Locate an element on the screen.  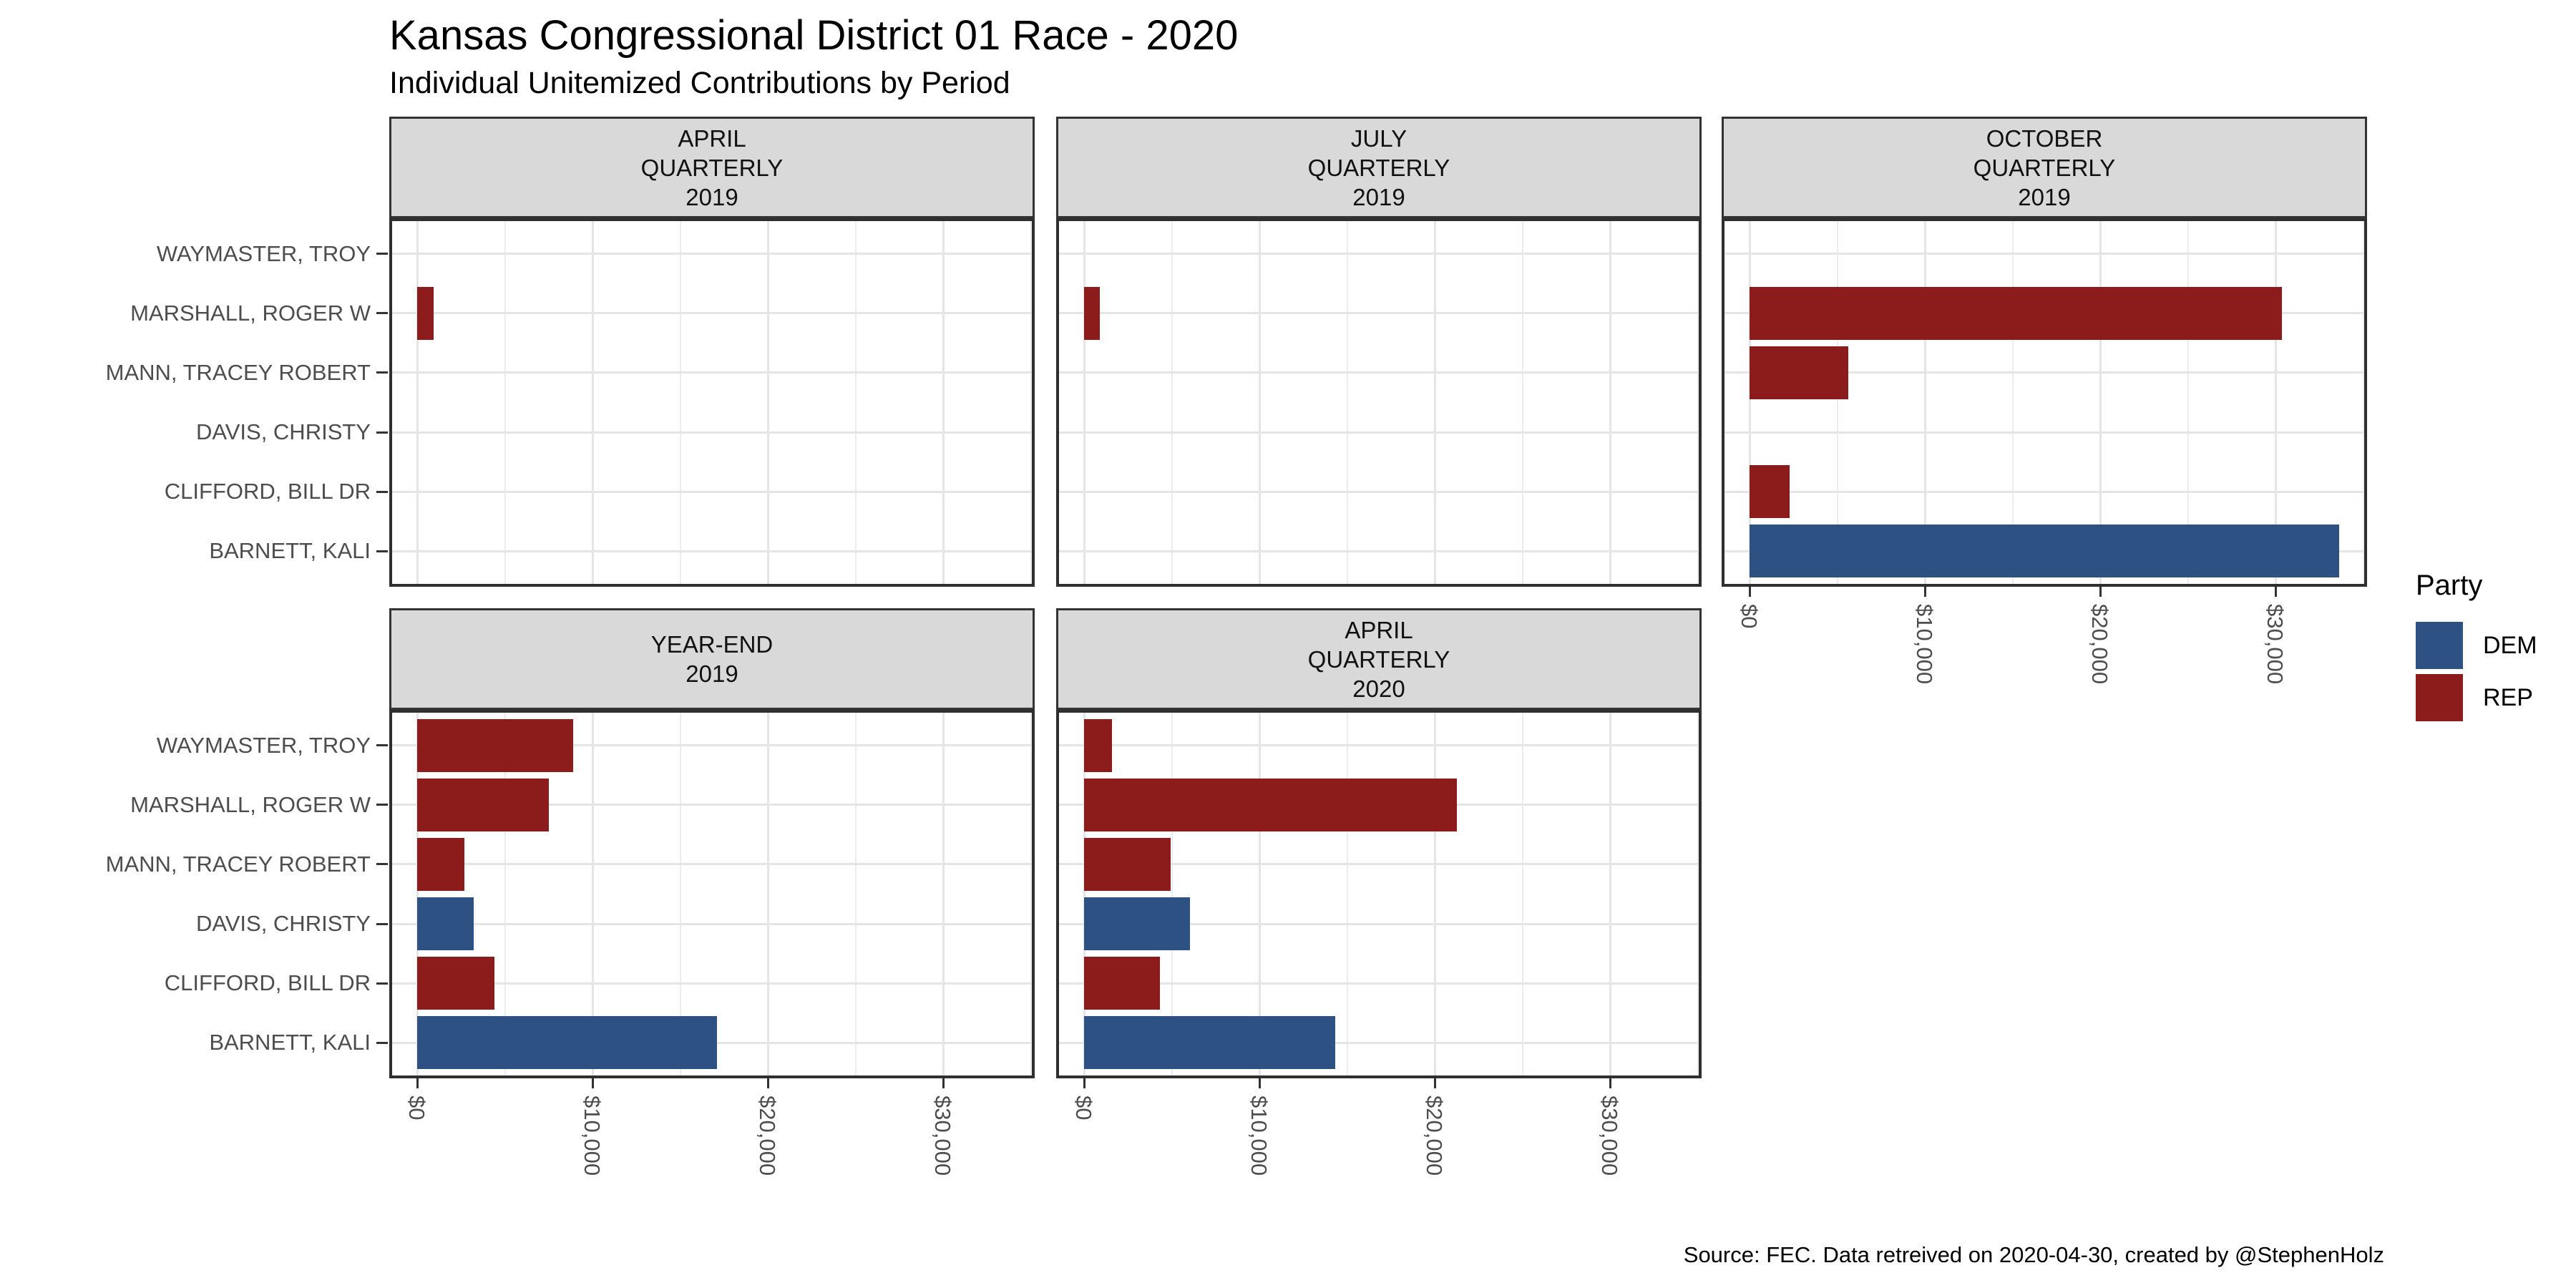
facet-strip-label: APRIL is located at coordinates (712, 138).